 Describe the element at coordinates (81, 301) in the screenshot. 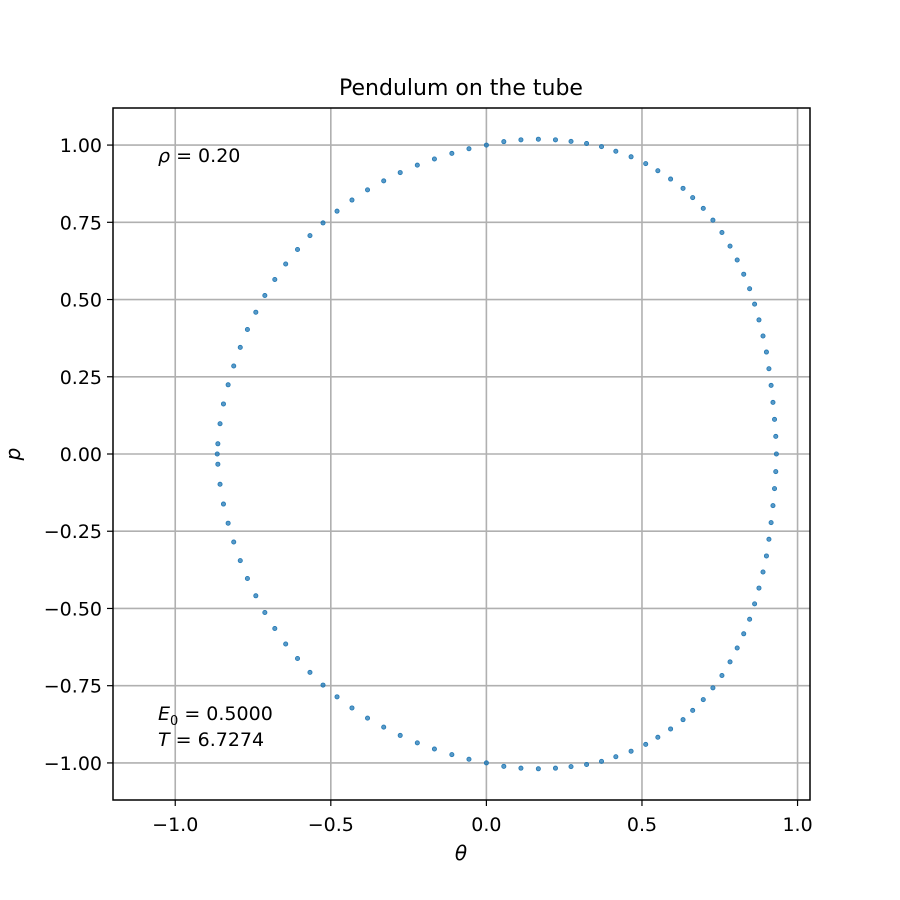

I see `y-tick-label: 0.50` at that location.